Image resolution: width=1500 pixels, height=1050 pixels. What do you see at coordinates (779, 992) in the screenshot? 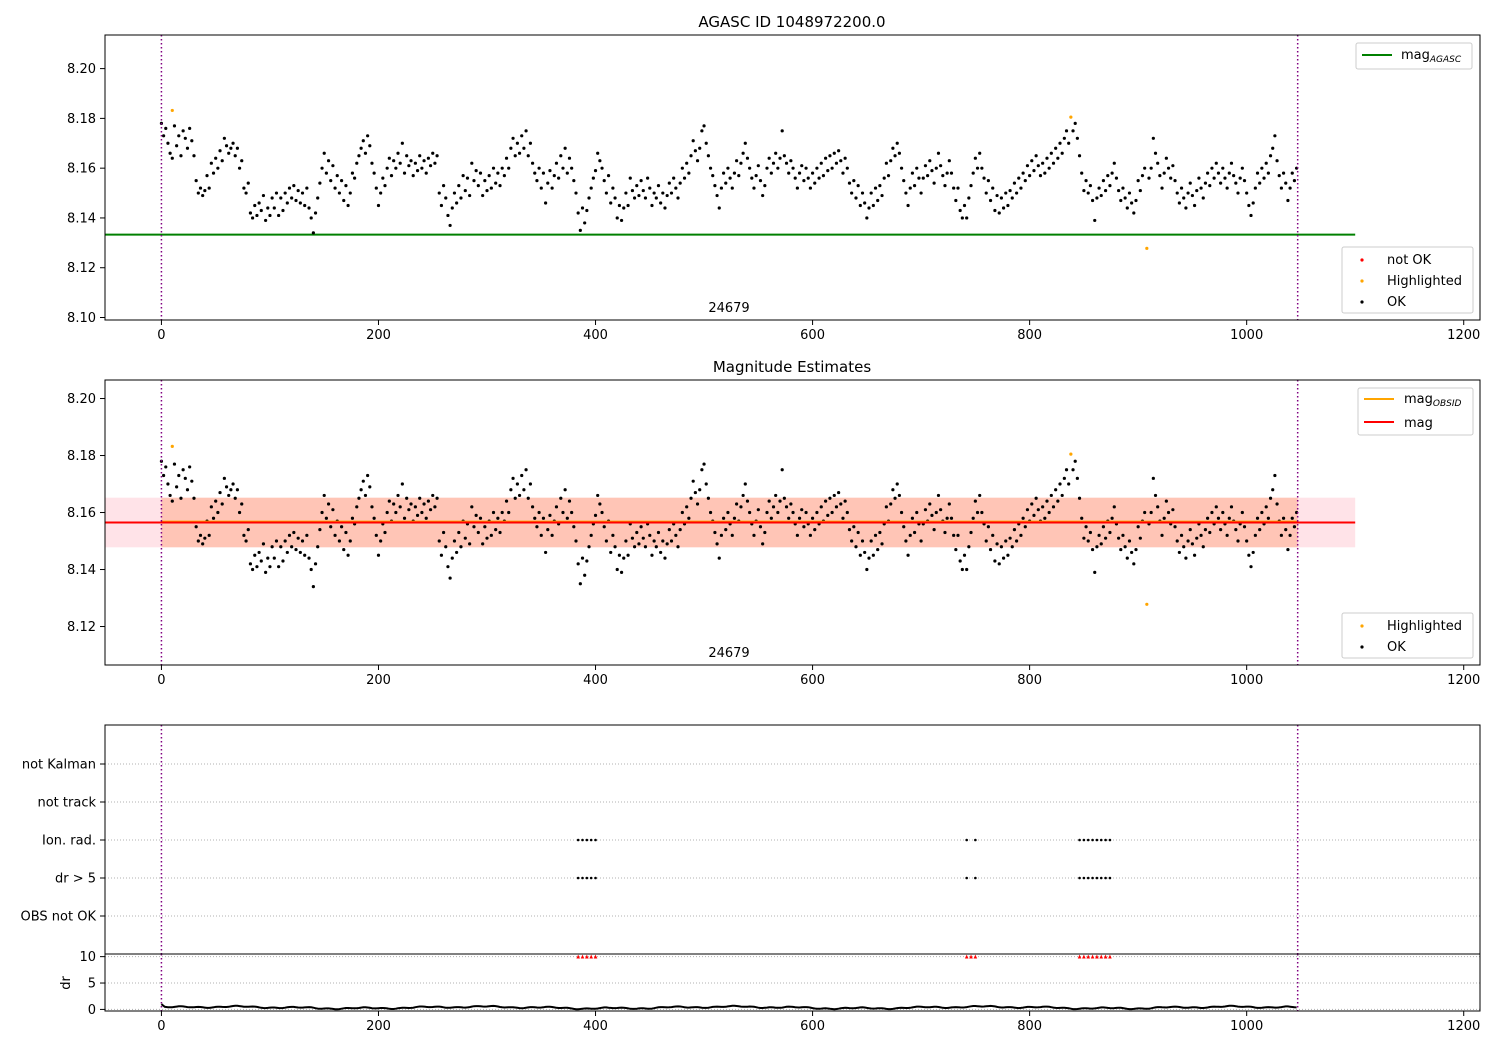
I see `dr-ticks: 0 200 400 600 800 1000 1200 0 5 10` at bounding box center [779, 992].